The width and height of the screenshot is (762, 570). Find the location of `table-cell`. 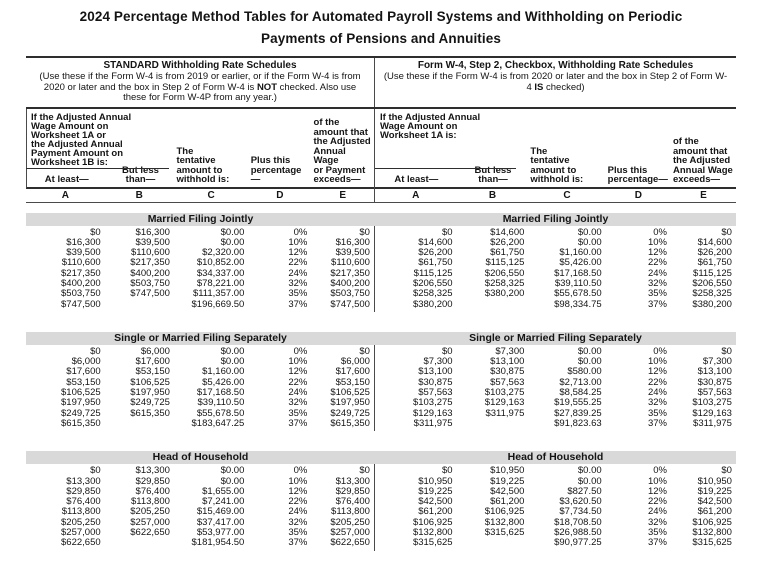

table-cell is located at coordinates (139, 543).